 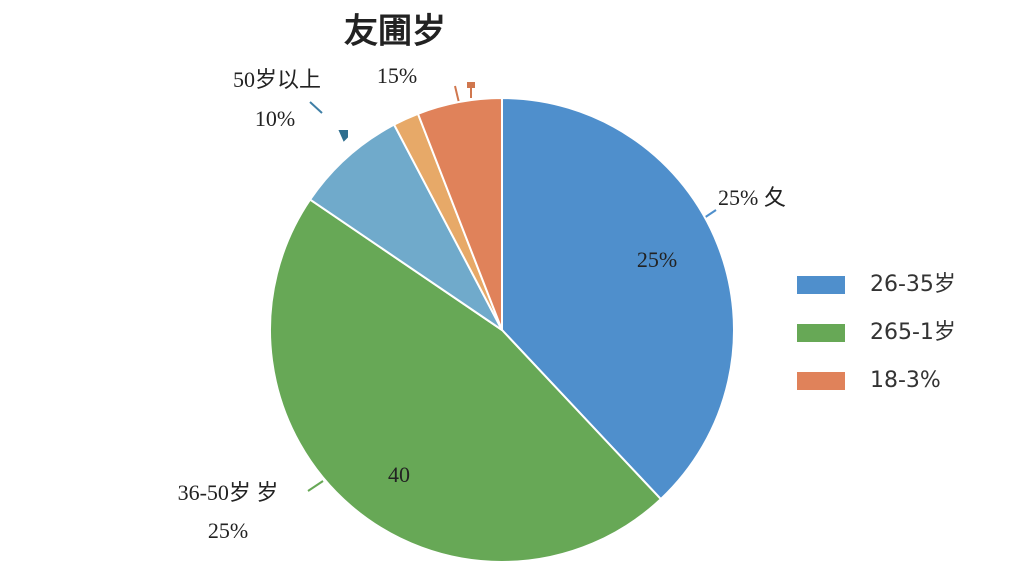 I want to click on annotation: 10%, so click(x=275, y=118).